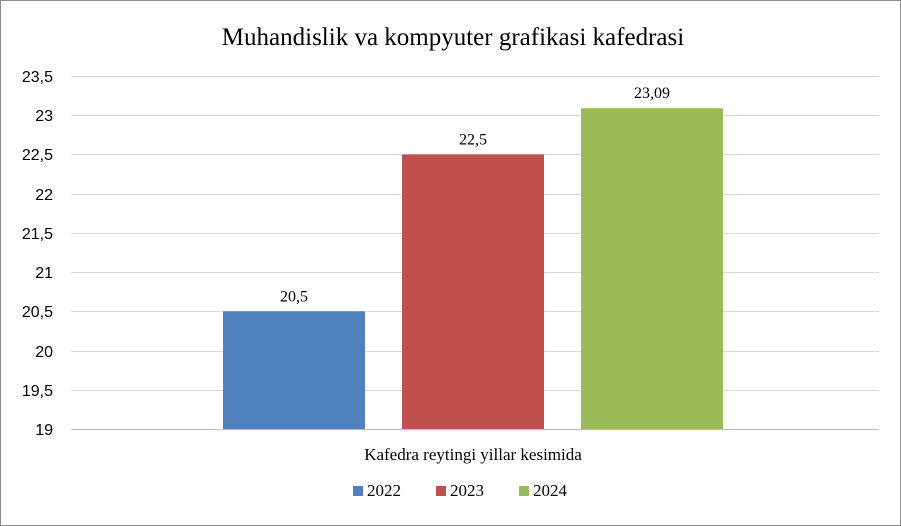 The width and height of the screenshot is (901, 526). I want to click on y-tick-label: 23, so click(44, 116).